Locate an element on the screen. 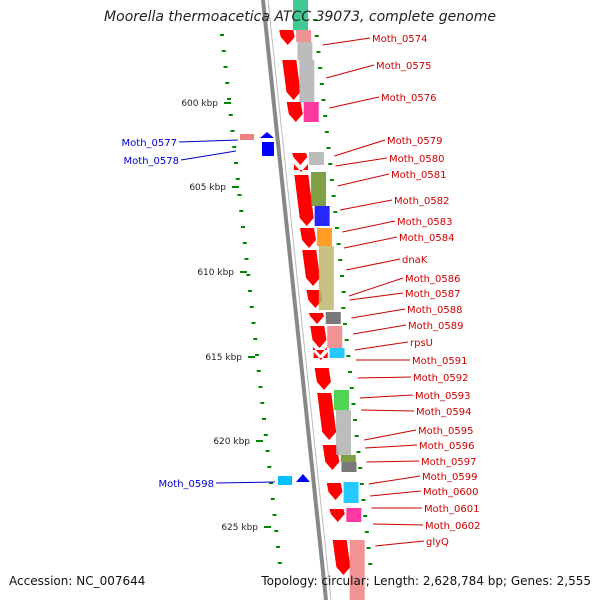 Image resolution: width=600 pixels, height=600 pixels. gene-label-forward: Moth_0581 is located at coordinates (418, 175).